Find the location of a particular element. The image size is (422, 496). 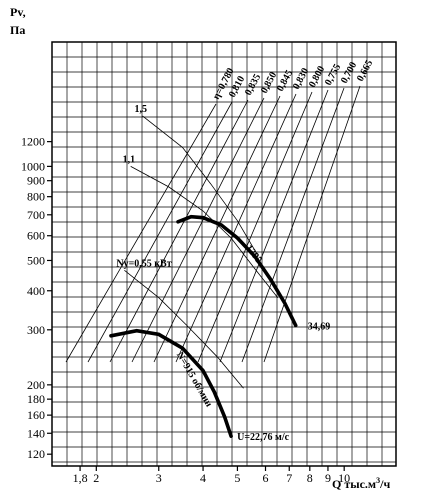

y-tick-label: 400 is located at coordinates (36, 291).